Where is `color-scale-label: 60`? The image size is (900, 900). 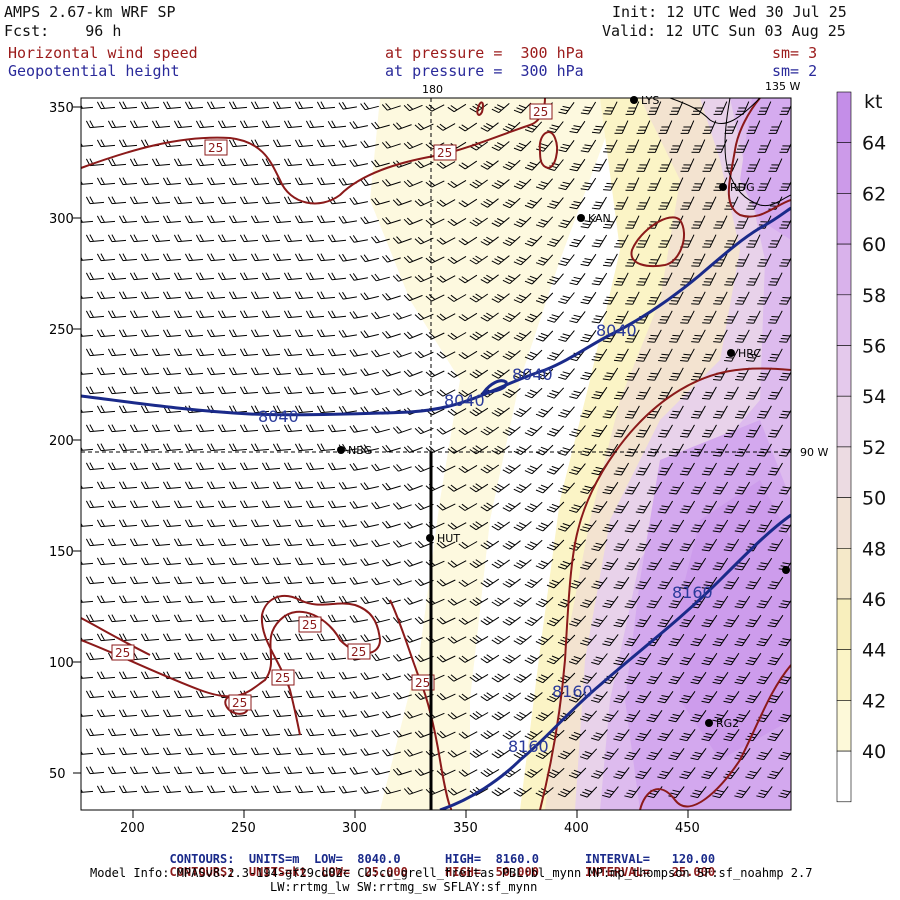 color-scale-label: 60 is located at coordinates (874, 245).